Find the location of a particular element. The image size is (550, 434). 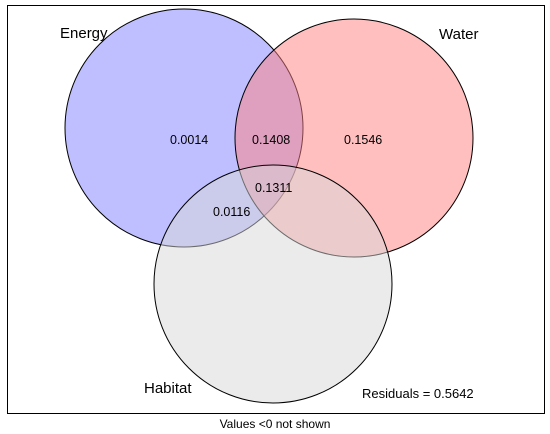

habitat-set-label: Habitat is located at coordinates (168, 388).